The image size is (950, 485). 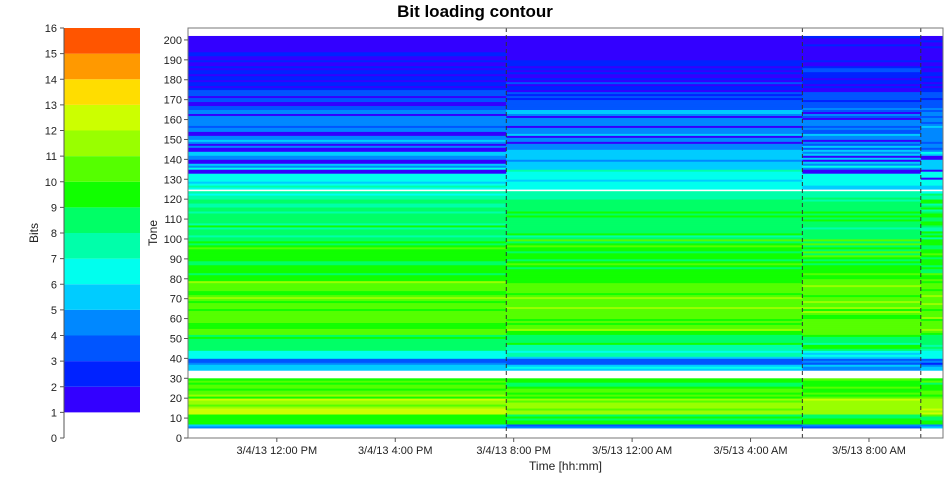 I want to click on colorbar-tick-label: 14, so click(x=51, y=80).